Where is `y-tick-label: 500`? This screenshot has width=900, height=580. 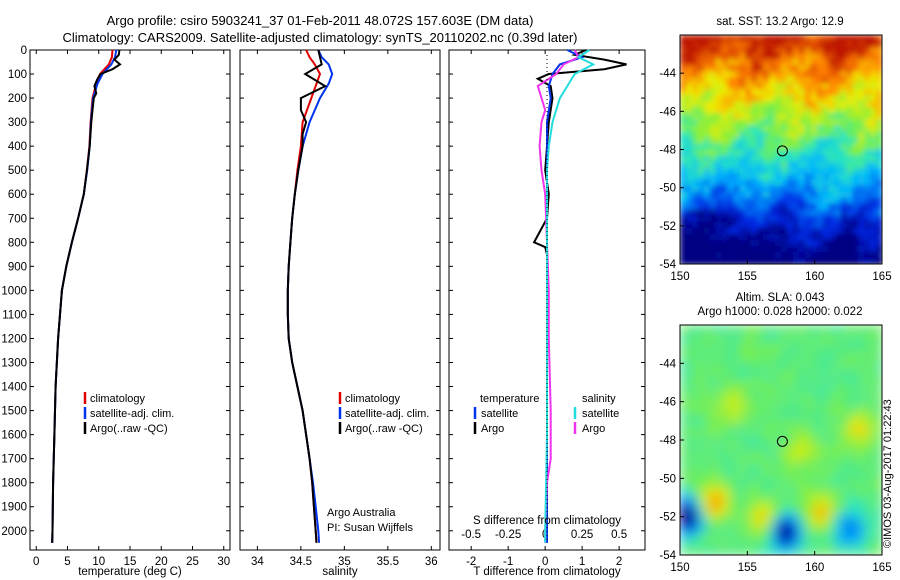
y-tick-label: 500 is located at coordinates (17, 171).